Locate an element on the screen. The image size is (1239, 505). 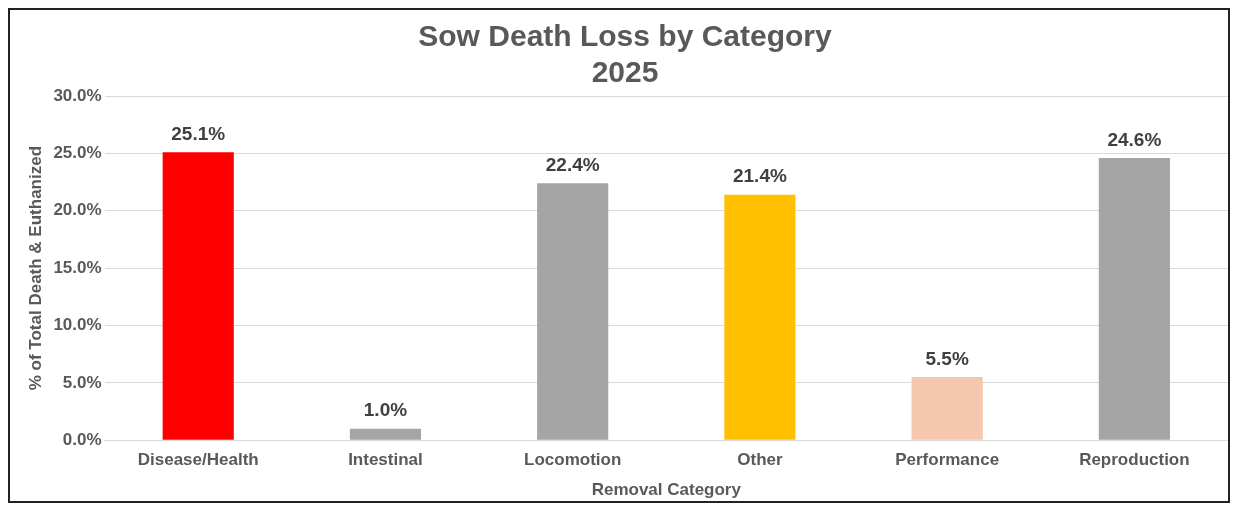
x-tick-label: Locomotion is located at coordinates (573, 460).